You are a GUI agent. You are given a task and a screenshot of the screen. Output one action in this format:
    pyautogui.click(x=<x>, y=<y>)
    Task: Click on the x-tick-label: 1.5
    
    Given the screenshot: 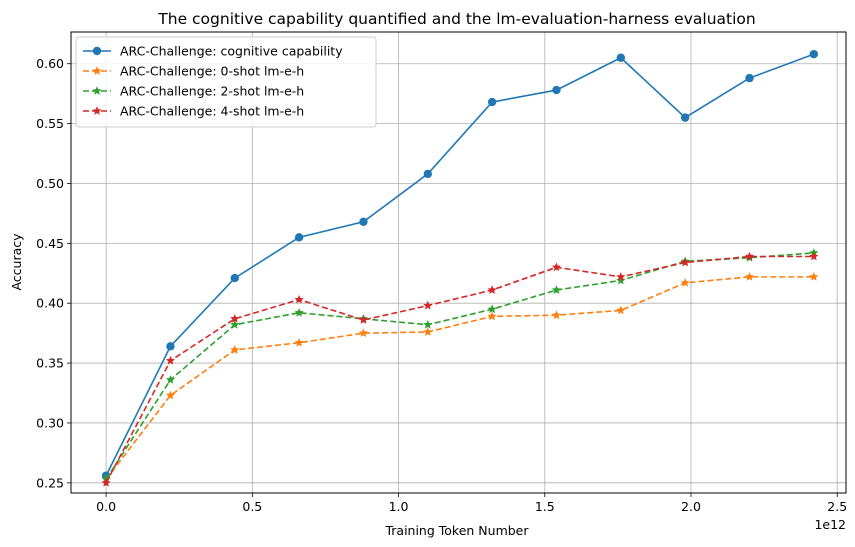 What is the action you would take?
    pyautogui.click(x=545, y=506)
    